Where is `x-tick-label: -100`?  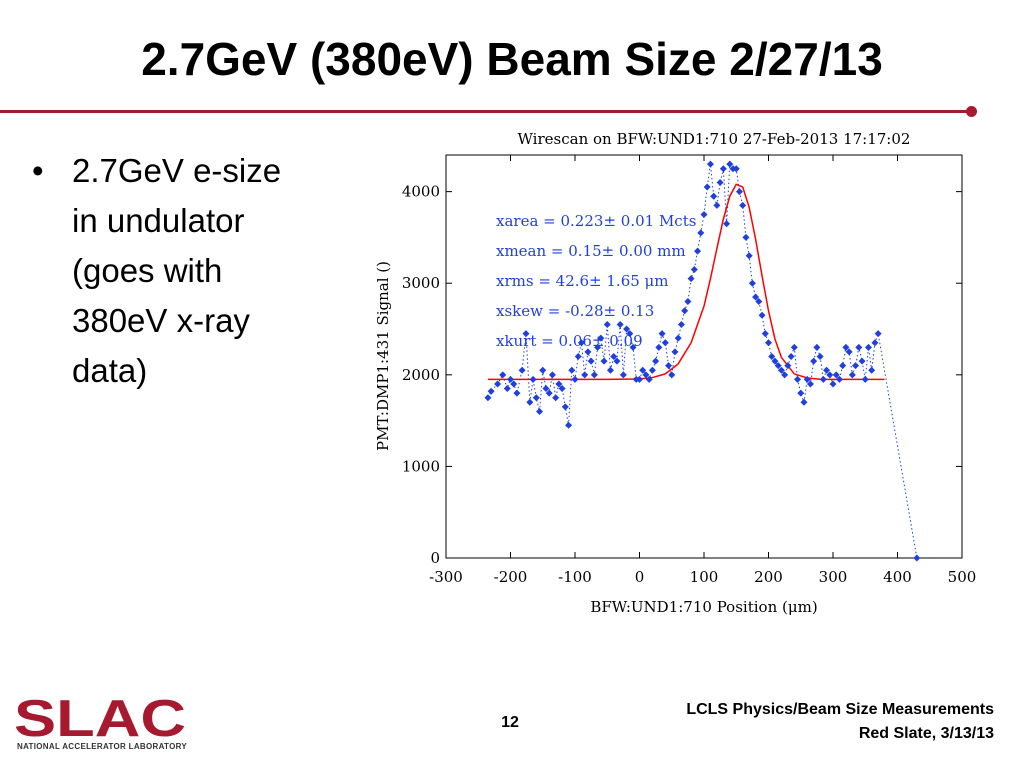 x-tick-label: -100 is located at coordinates (575, 577).